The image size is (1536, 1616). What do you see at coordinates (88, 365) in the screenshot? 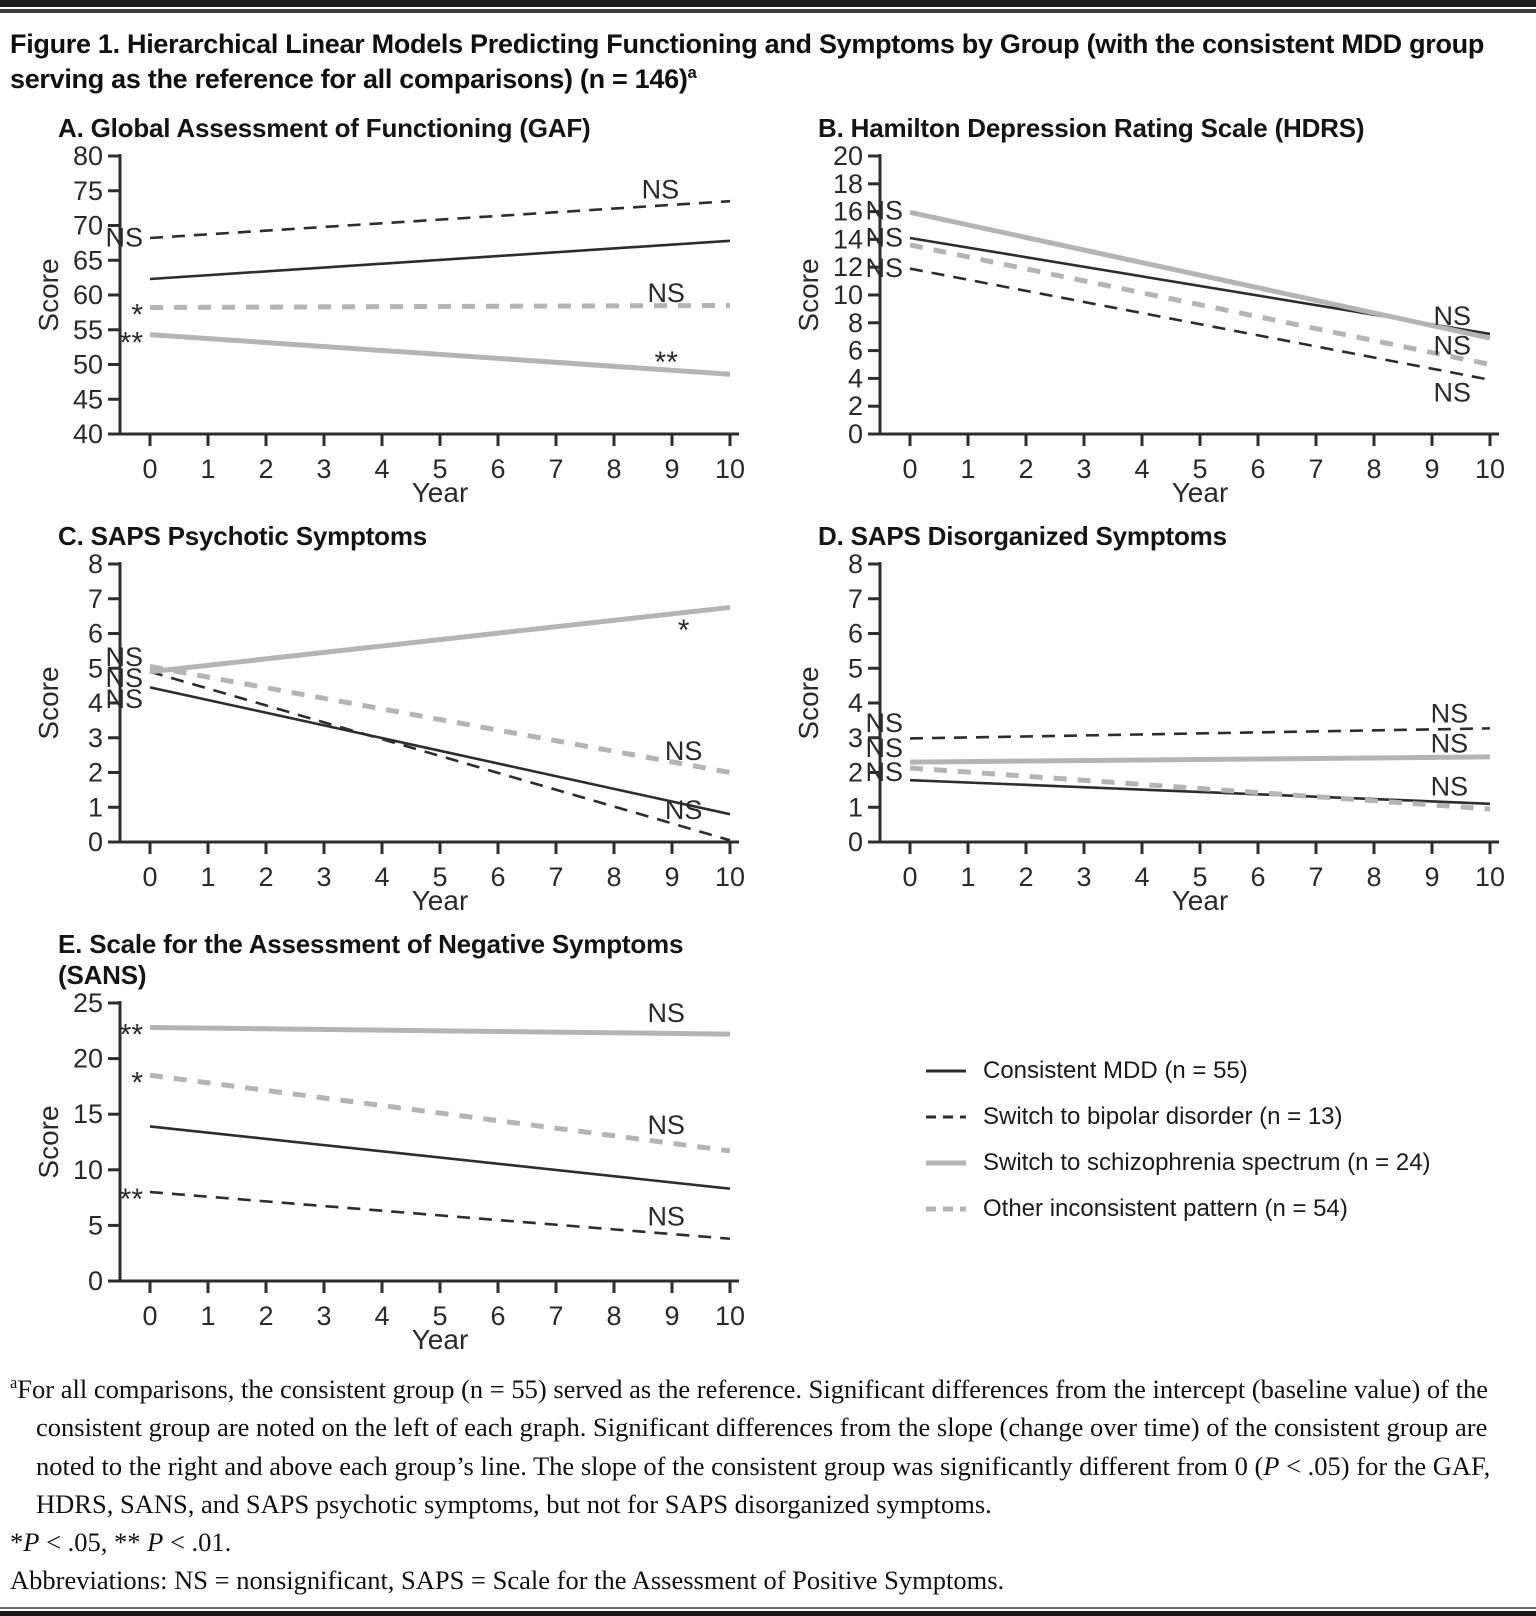
I see `svg-text: 50` at bounding box center [88, 365].